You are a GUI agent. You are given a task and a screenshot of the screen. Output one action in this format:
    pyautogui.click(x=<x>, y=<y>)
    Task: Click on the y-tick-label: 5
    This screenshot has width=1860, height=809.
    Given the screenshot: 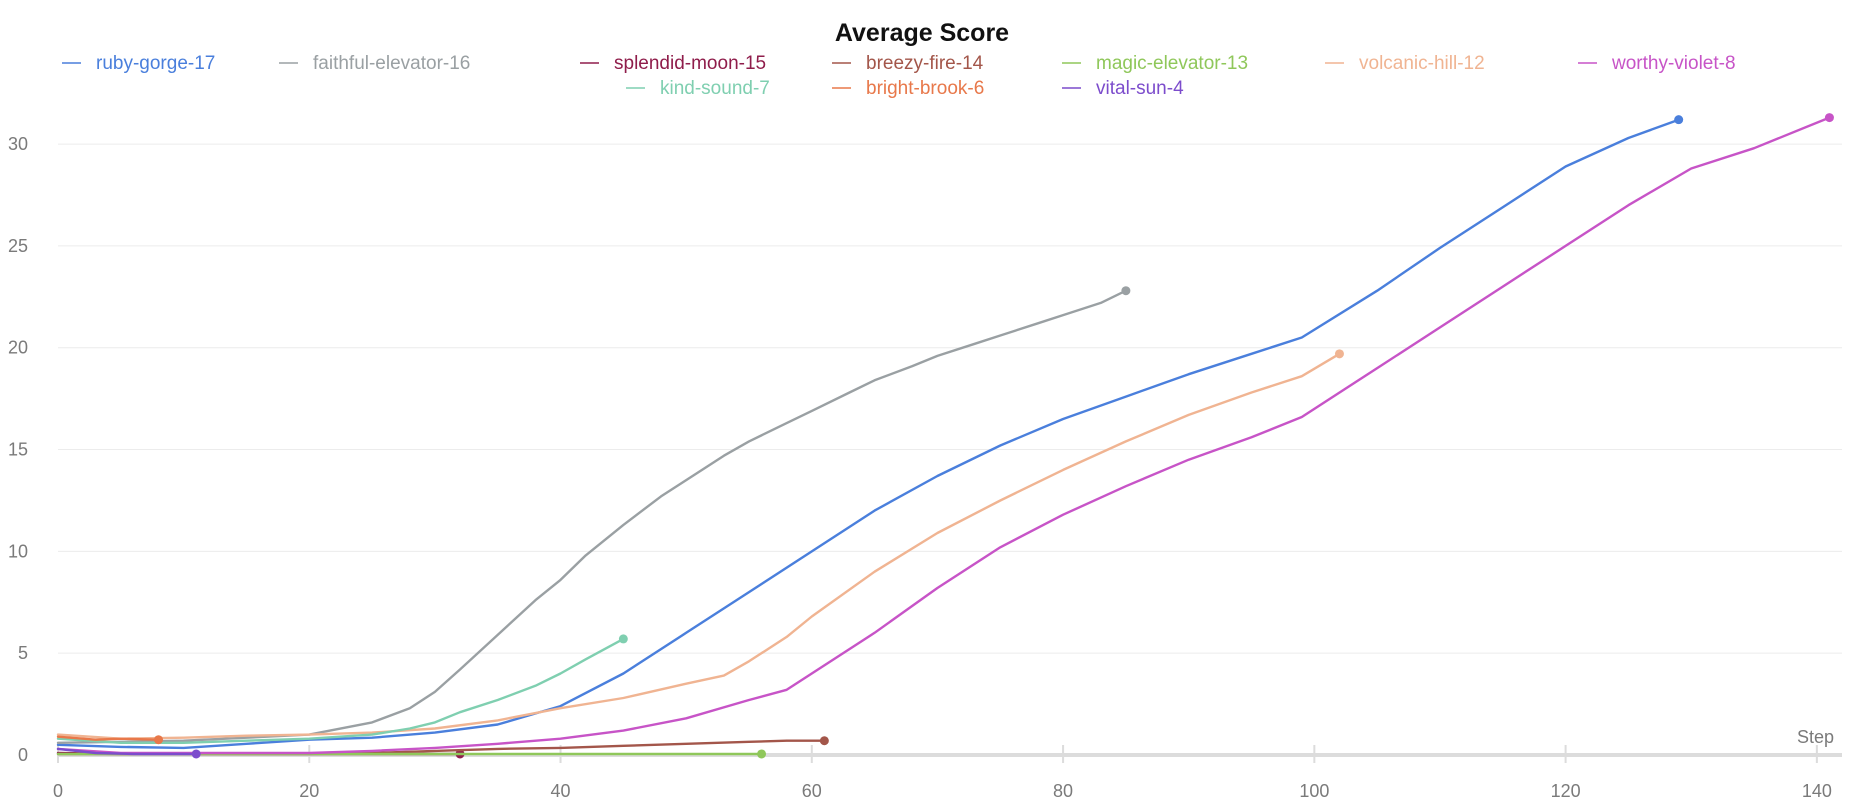 What is the action you would take?
    pyautogui.click(x=23, y=653)
    